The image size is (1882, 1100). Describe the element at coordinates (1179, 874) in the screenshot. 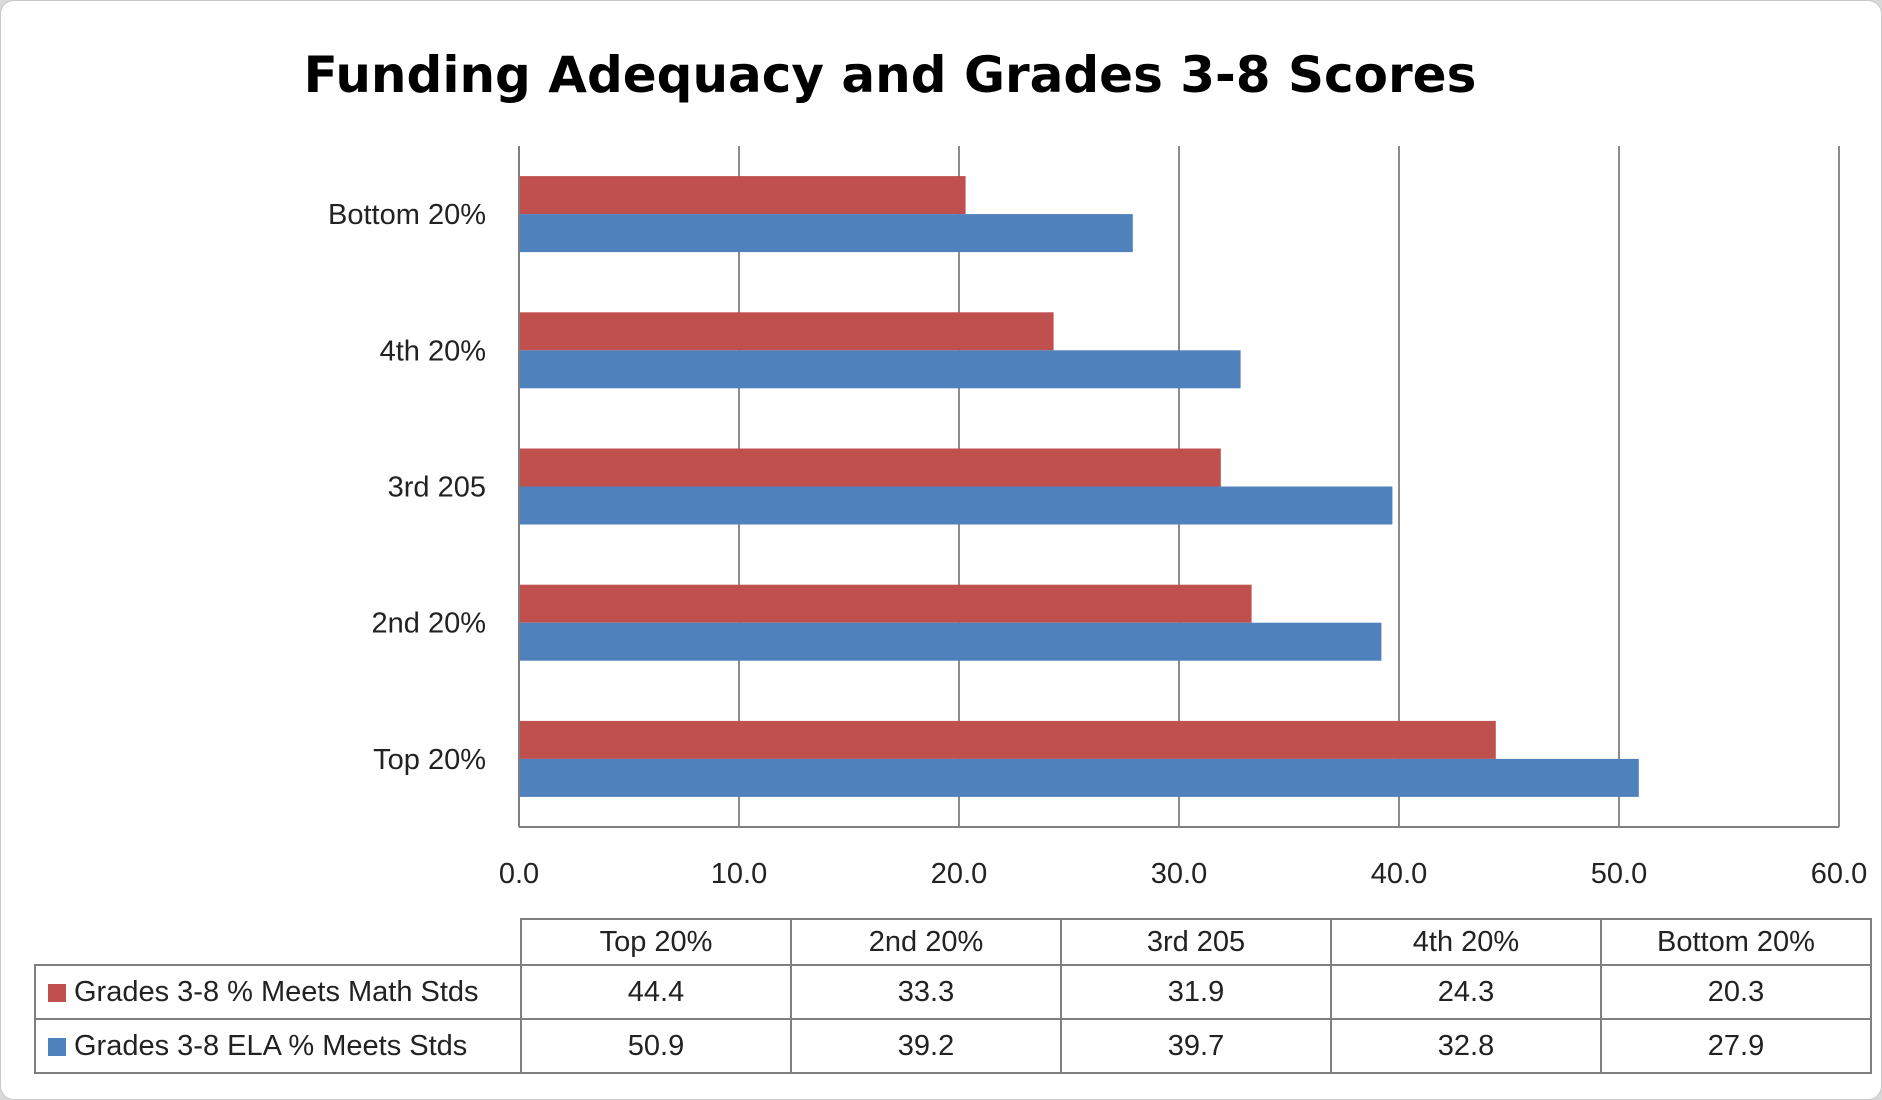

I see `x-tick-label: 30.0` at that location.